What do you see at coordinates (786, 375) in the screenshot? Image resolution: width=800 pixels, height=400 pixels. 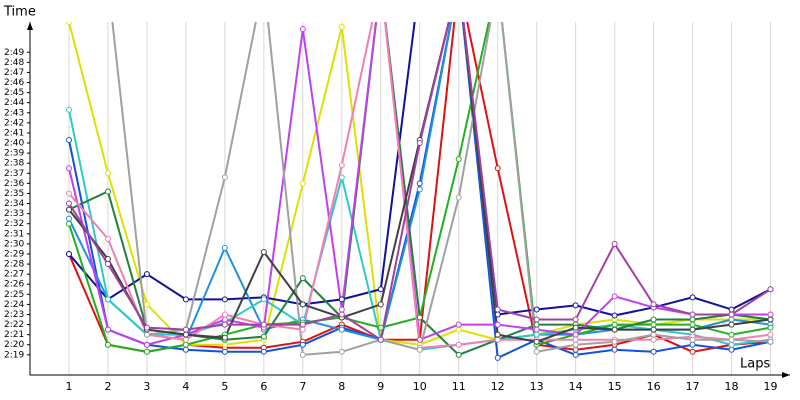 I see `x-axis-arrow` at bounding box center [786, 375].